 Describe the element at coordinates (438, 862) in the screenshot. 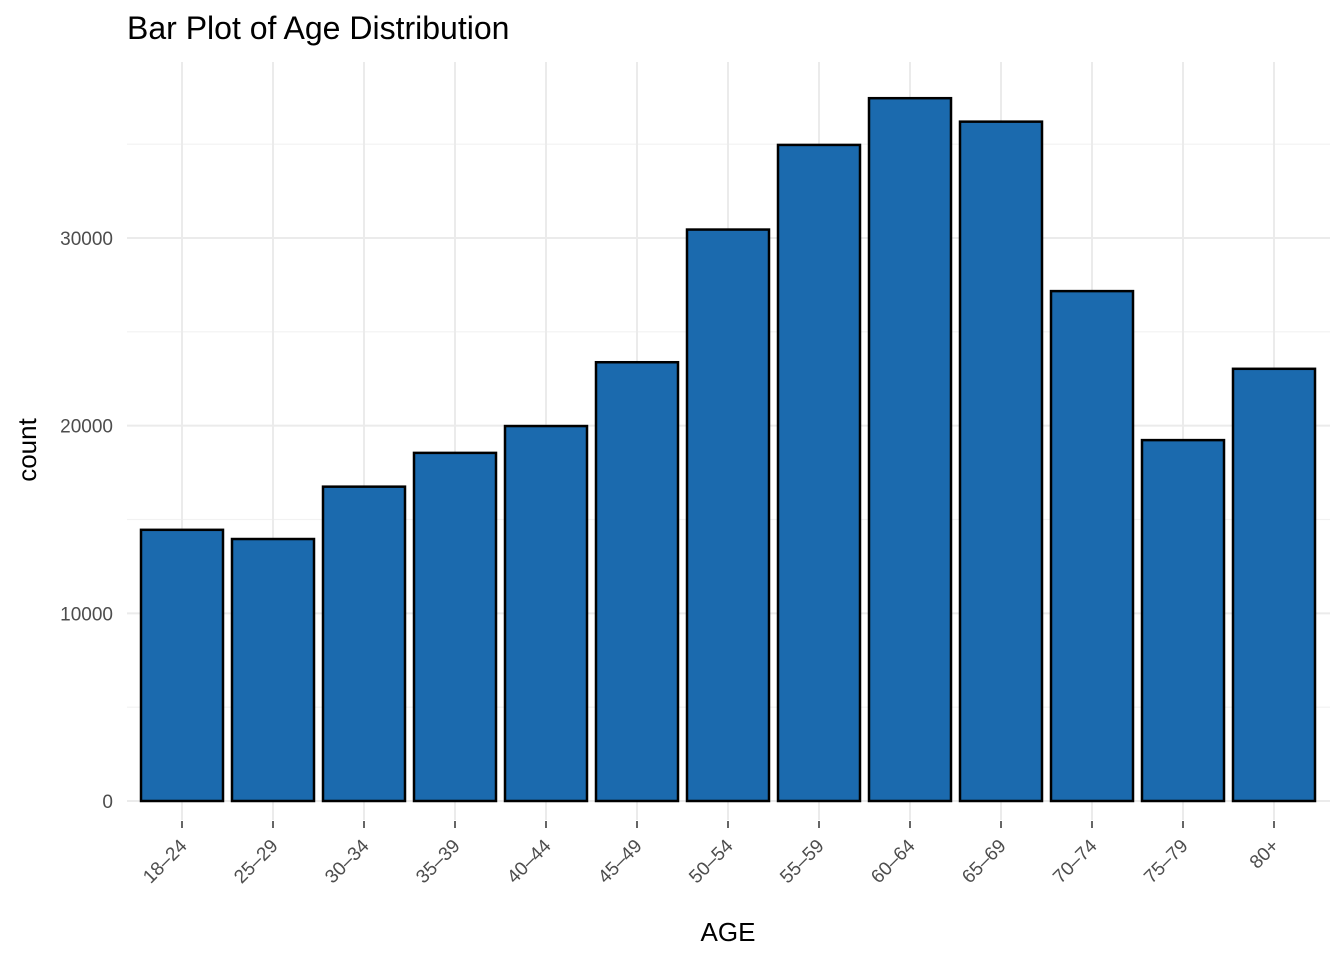

I see `x-tick-label-3: 35–39` at that location.